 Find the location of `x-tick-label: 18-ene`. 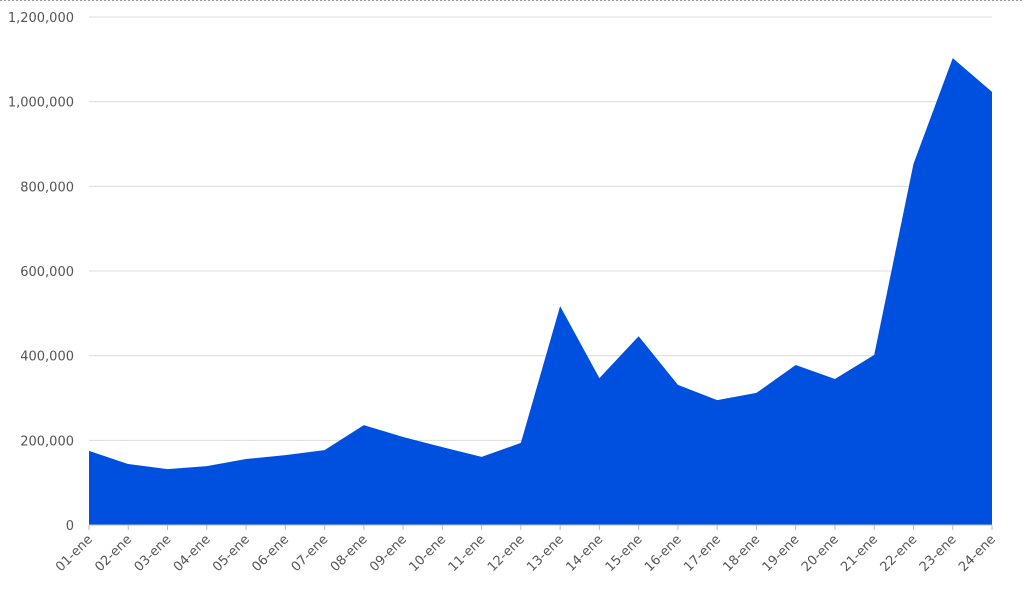

x-tick-label: 18-ene is located at coordinates (742, 553).